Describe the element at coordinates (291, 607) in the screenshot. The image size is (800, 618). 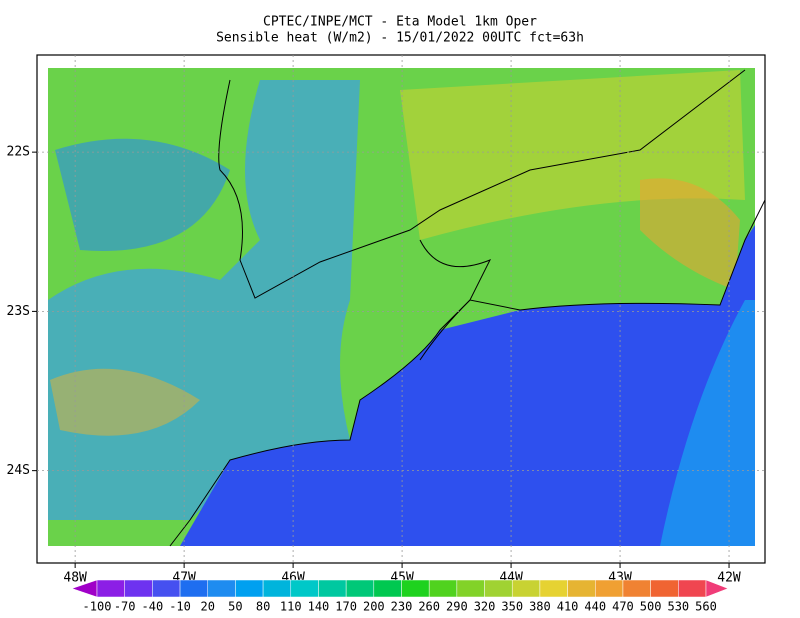
I see `colorbar-label: 110` at that location.